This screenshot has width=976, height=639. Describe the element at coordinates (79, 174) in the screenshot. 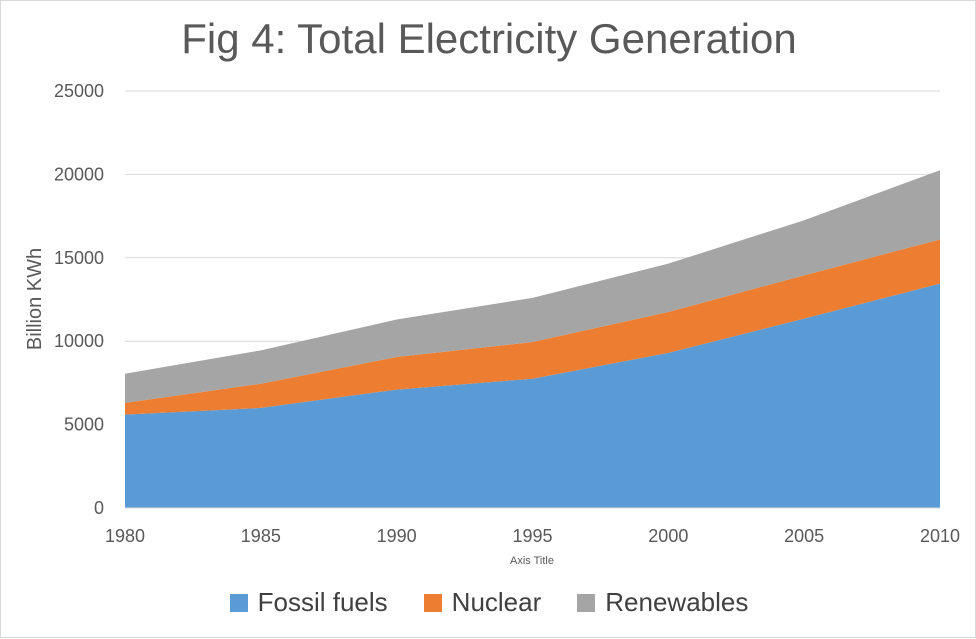

I see `y-tick-label: 20000` at that location.